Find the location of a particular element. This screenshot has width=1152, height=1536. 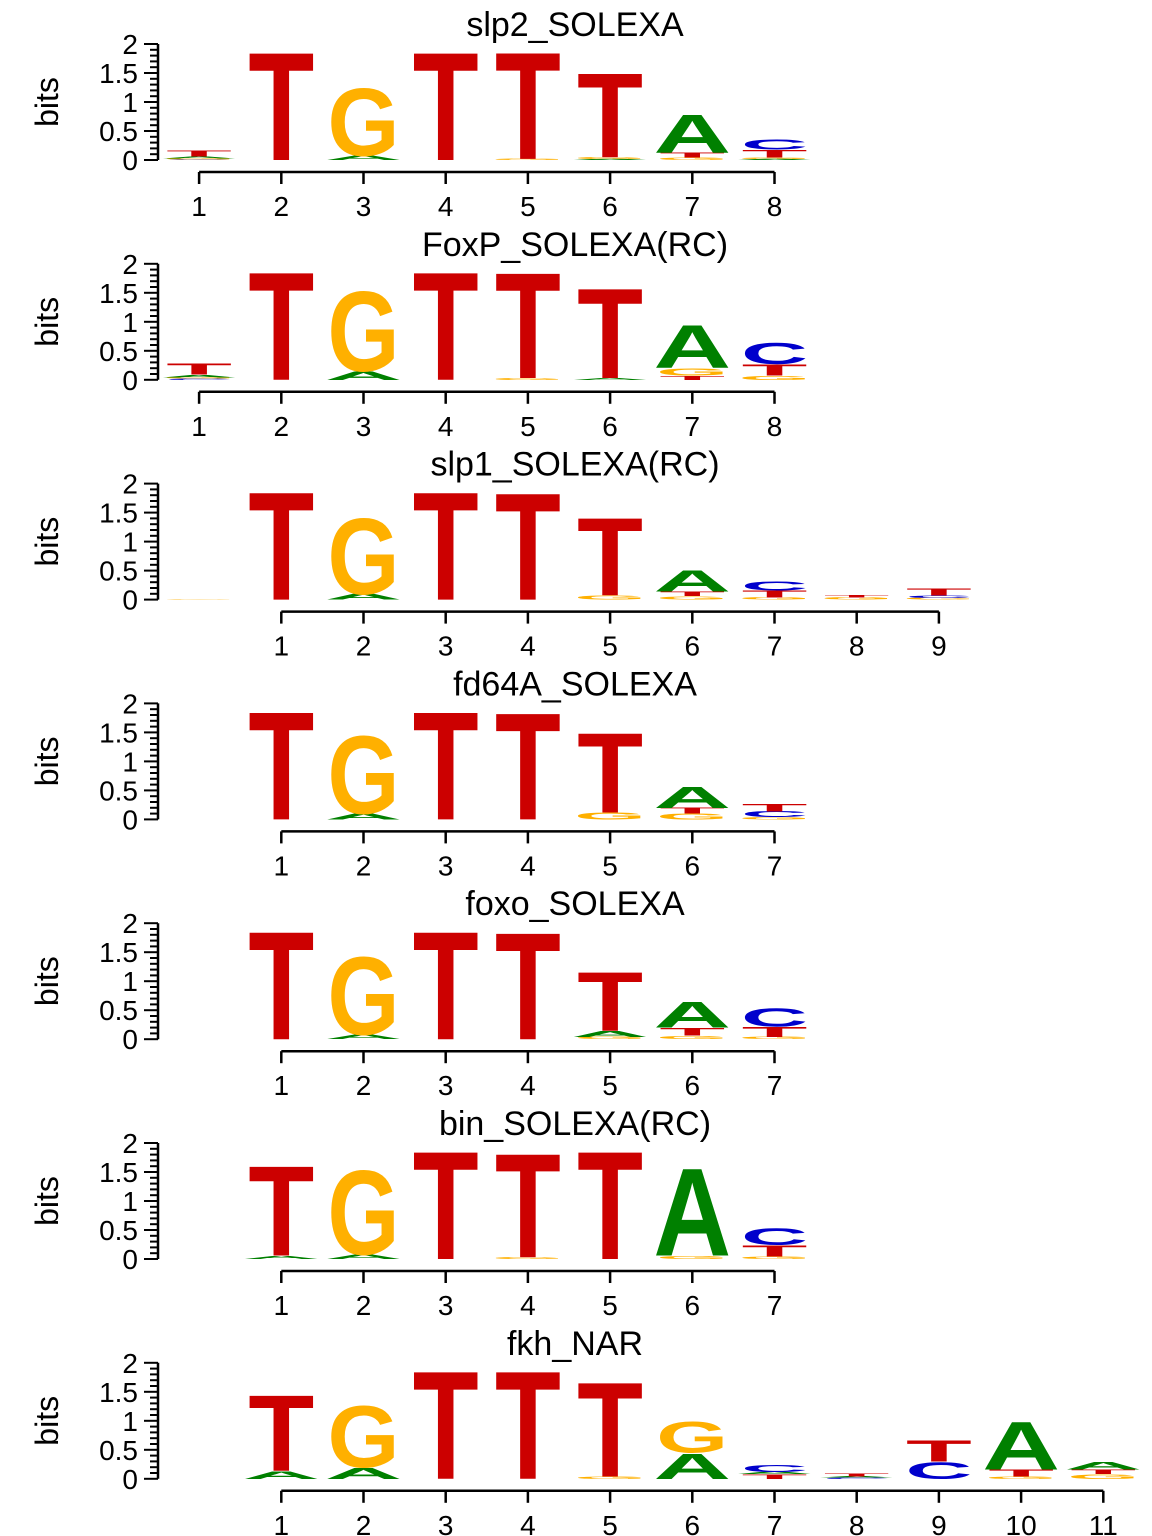

y-tick-label: 1.5 is located at coordinates (118, 513).